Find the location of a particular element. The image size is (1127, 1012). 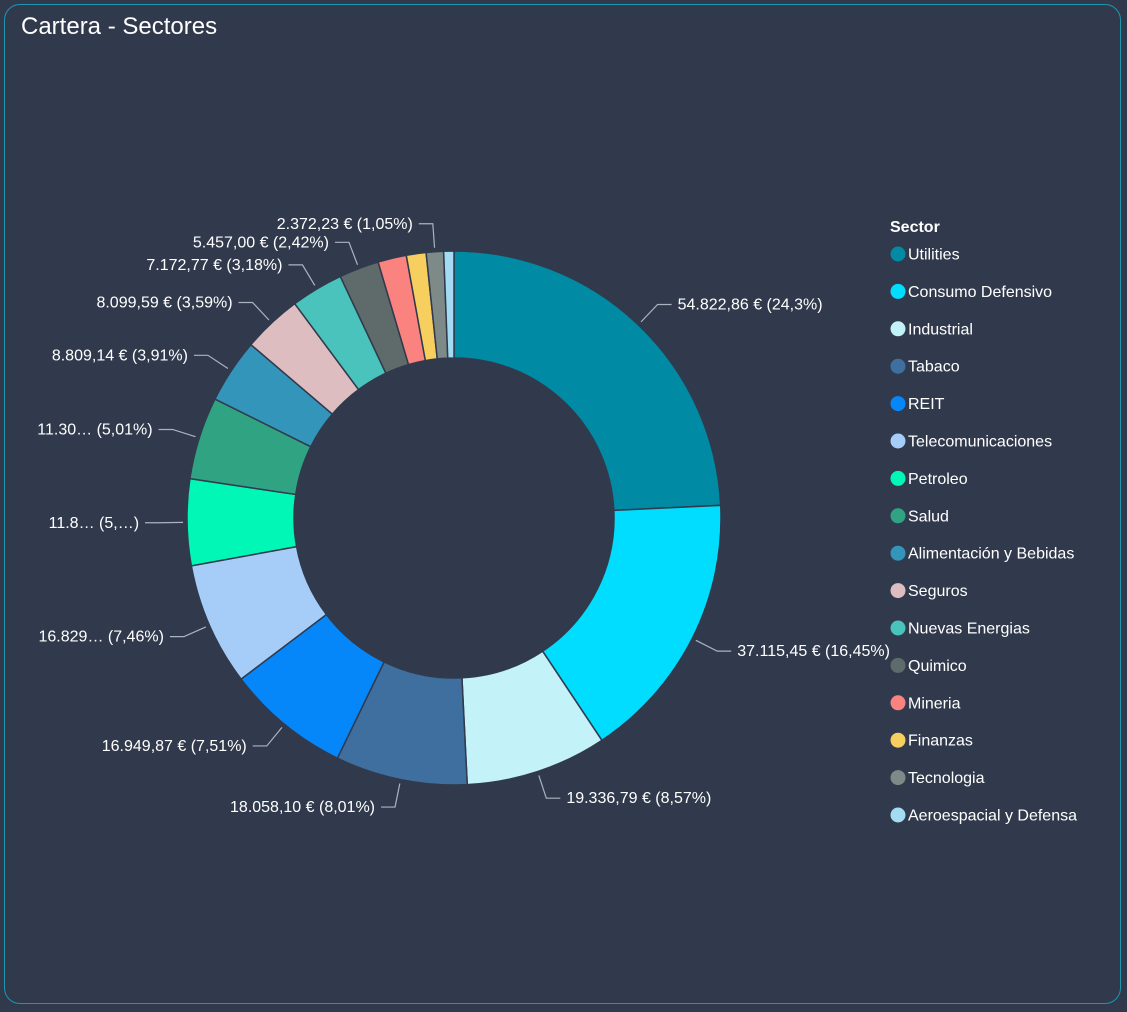

legend-label: Tabaco is located at coordinates (934, 367).